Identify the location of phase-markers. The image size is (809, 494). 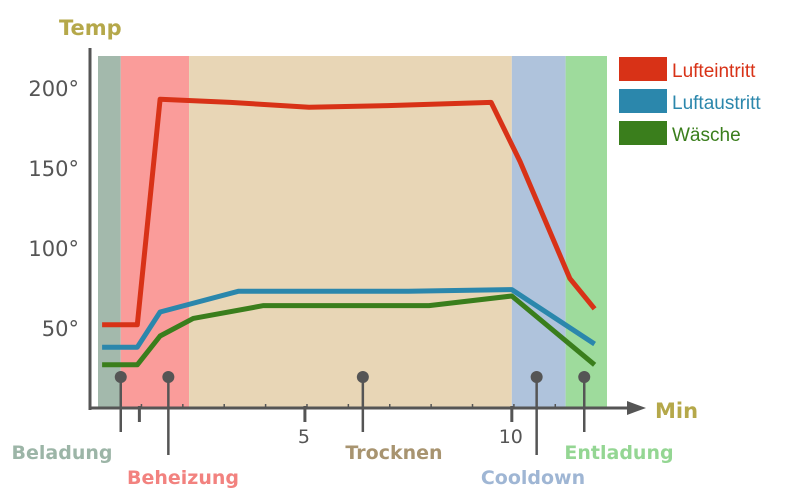
(352, 413).